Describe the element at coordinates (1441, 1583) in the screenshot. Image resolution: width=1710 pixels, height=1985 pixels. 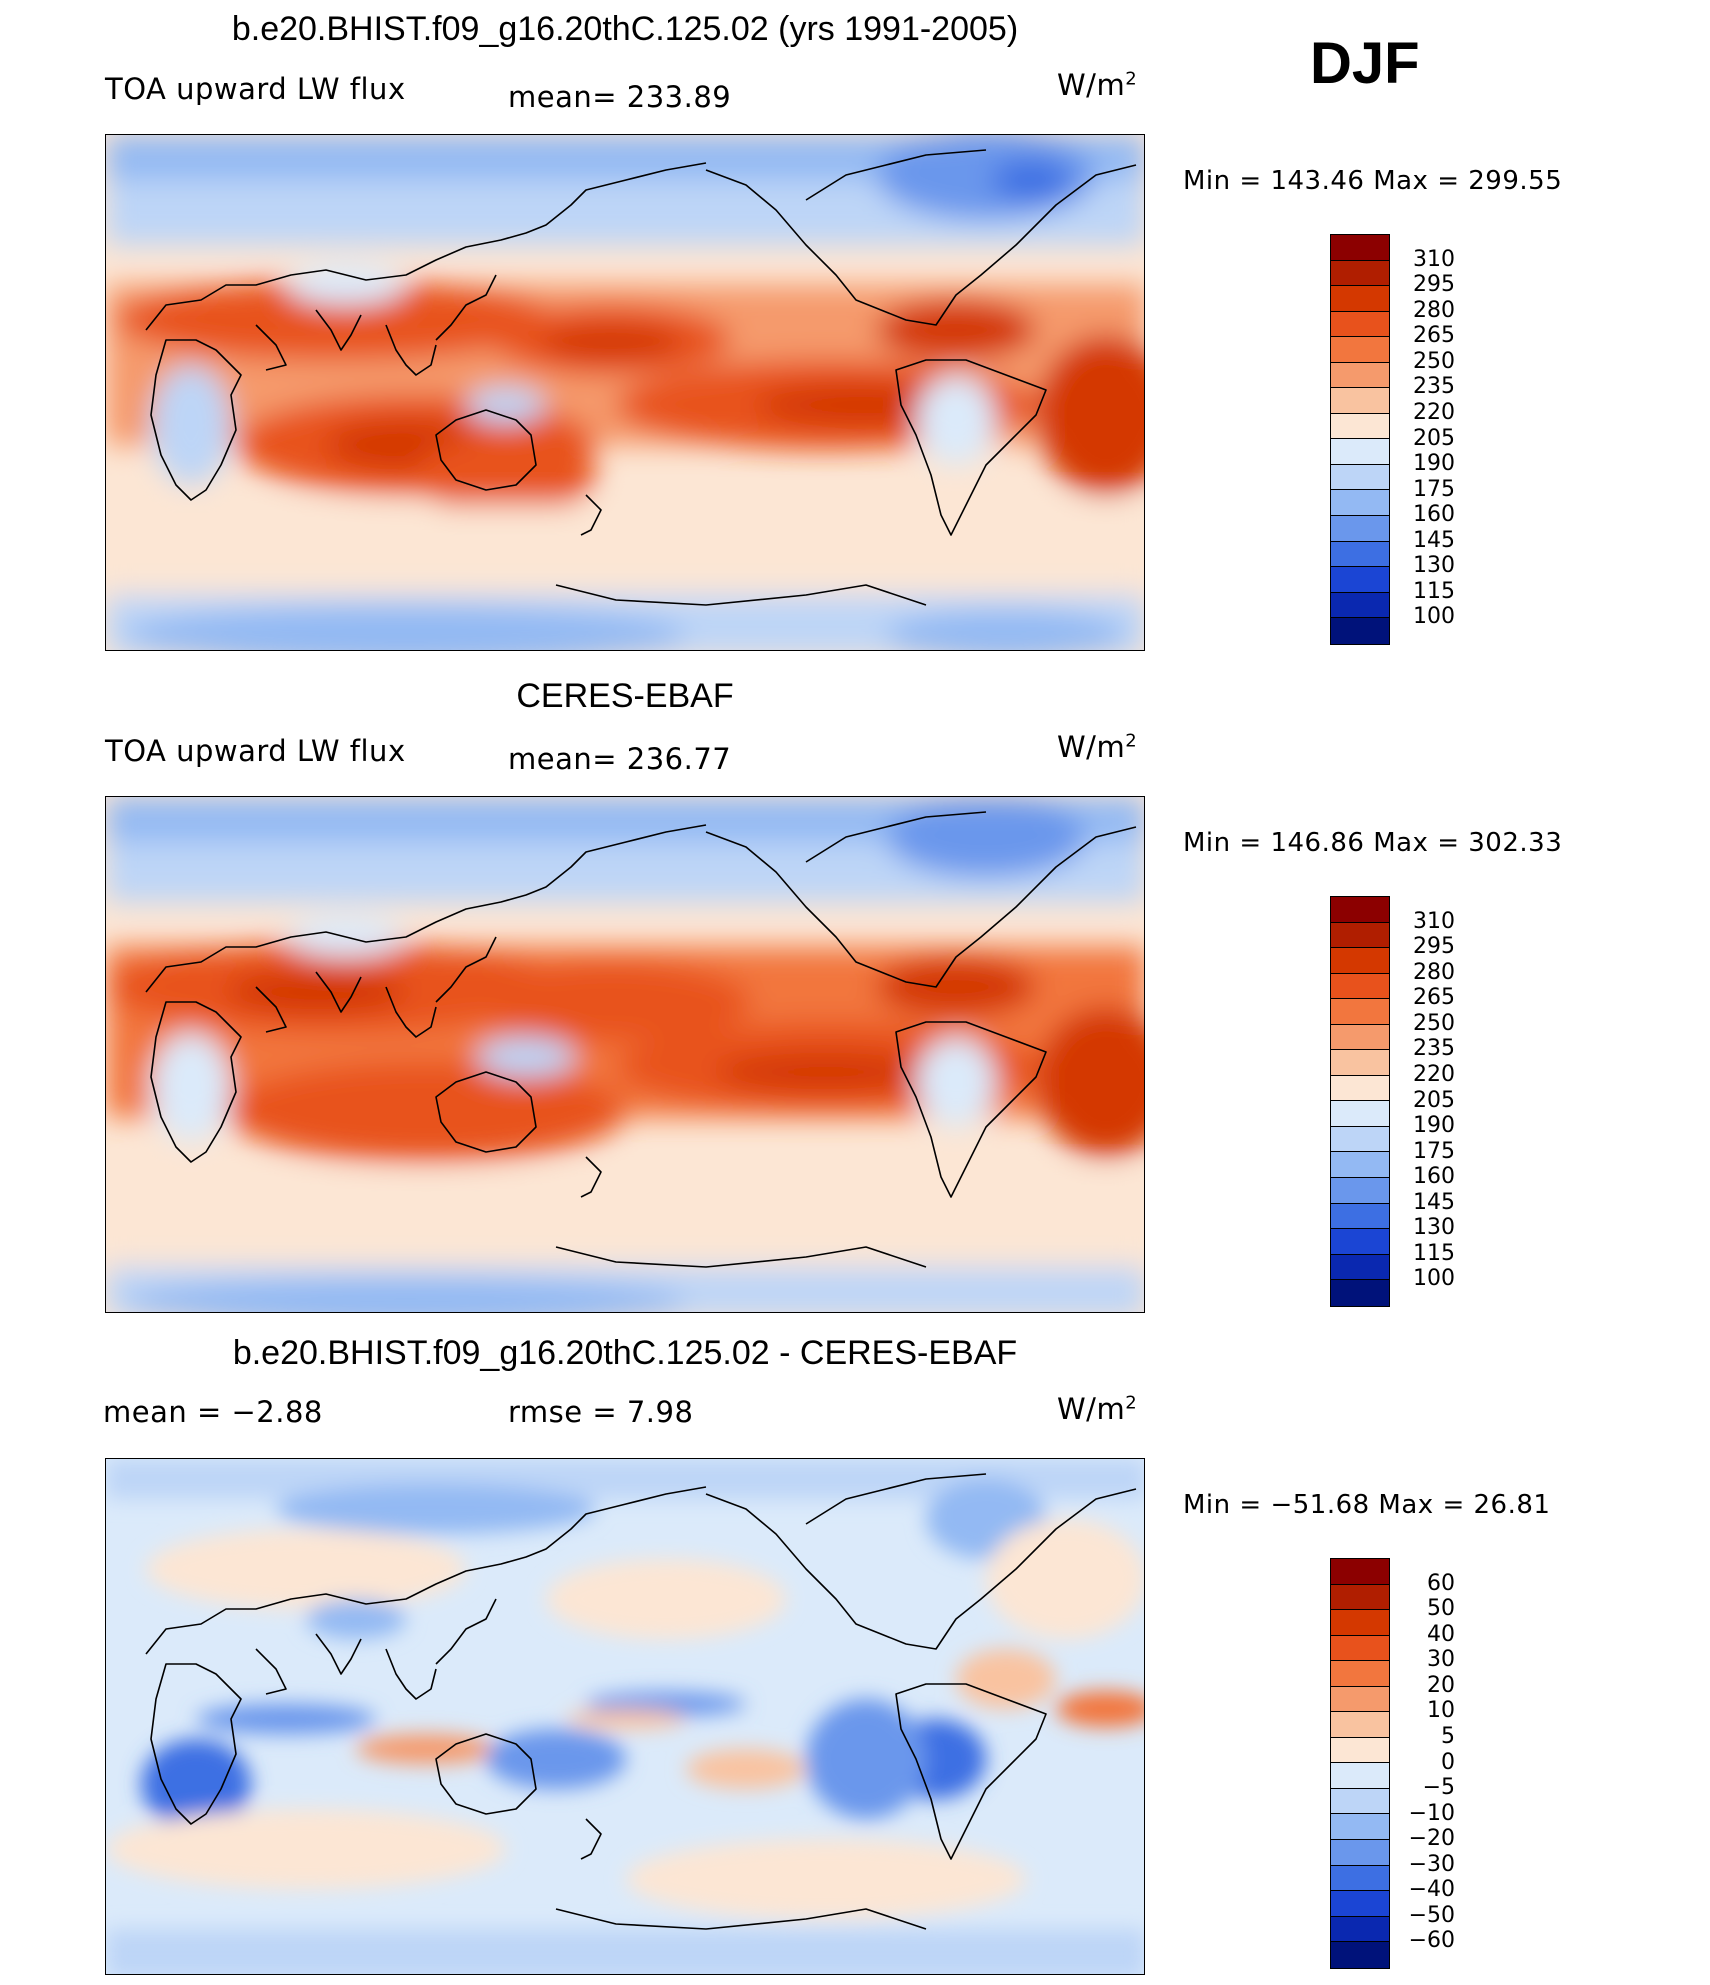
I see `panel3-cbar-label: 60` at that location.